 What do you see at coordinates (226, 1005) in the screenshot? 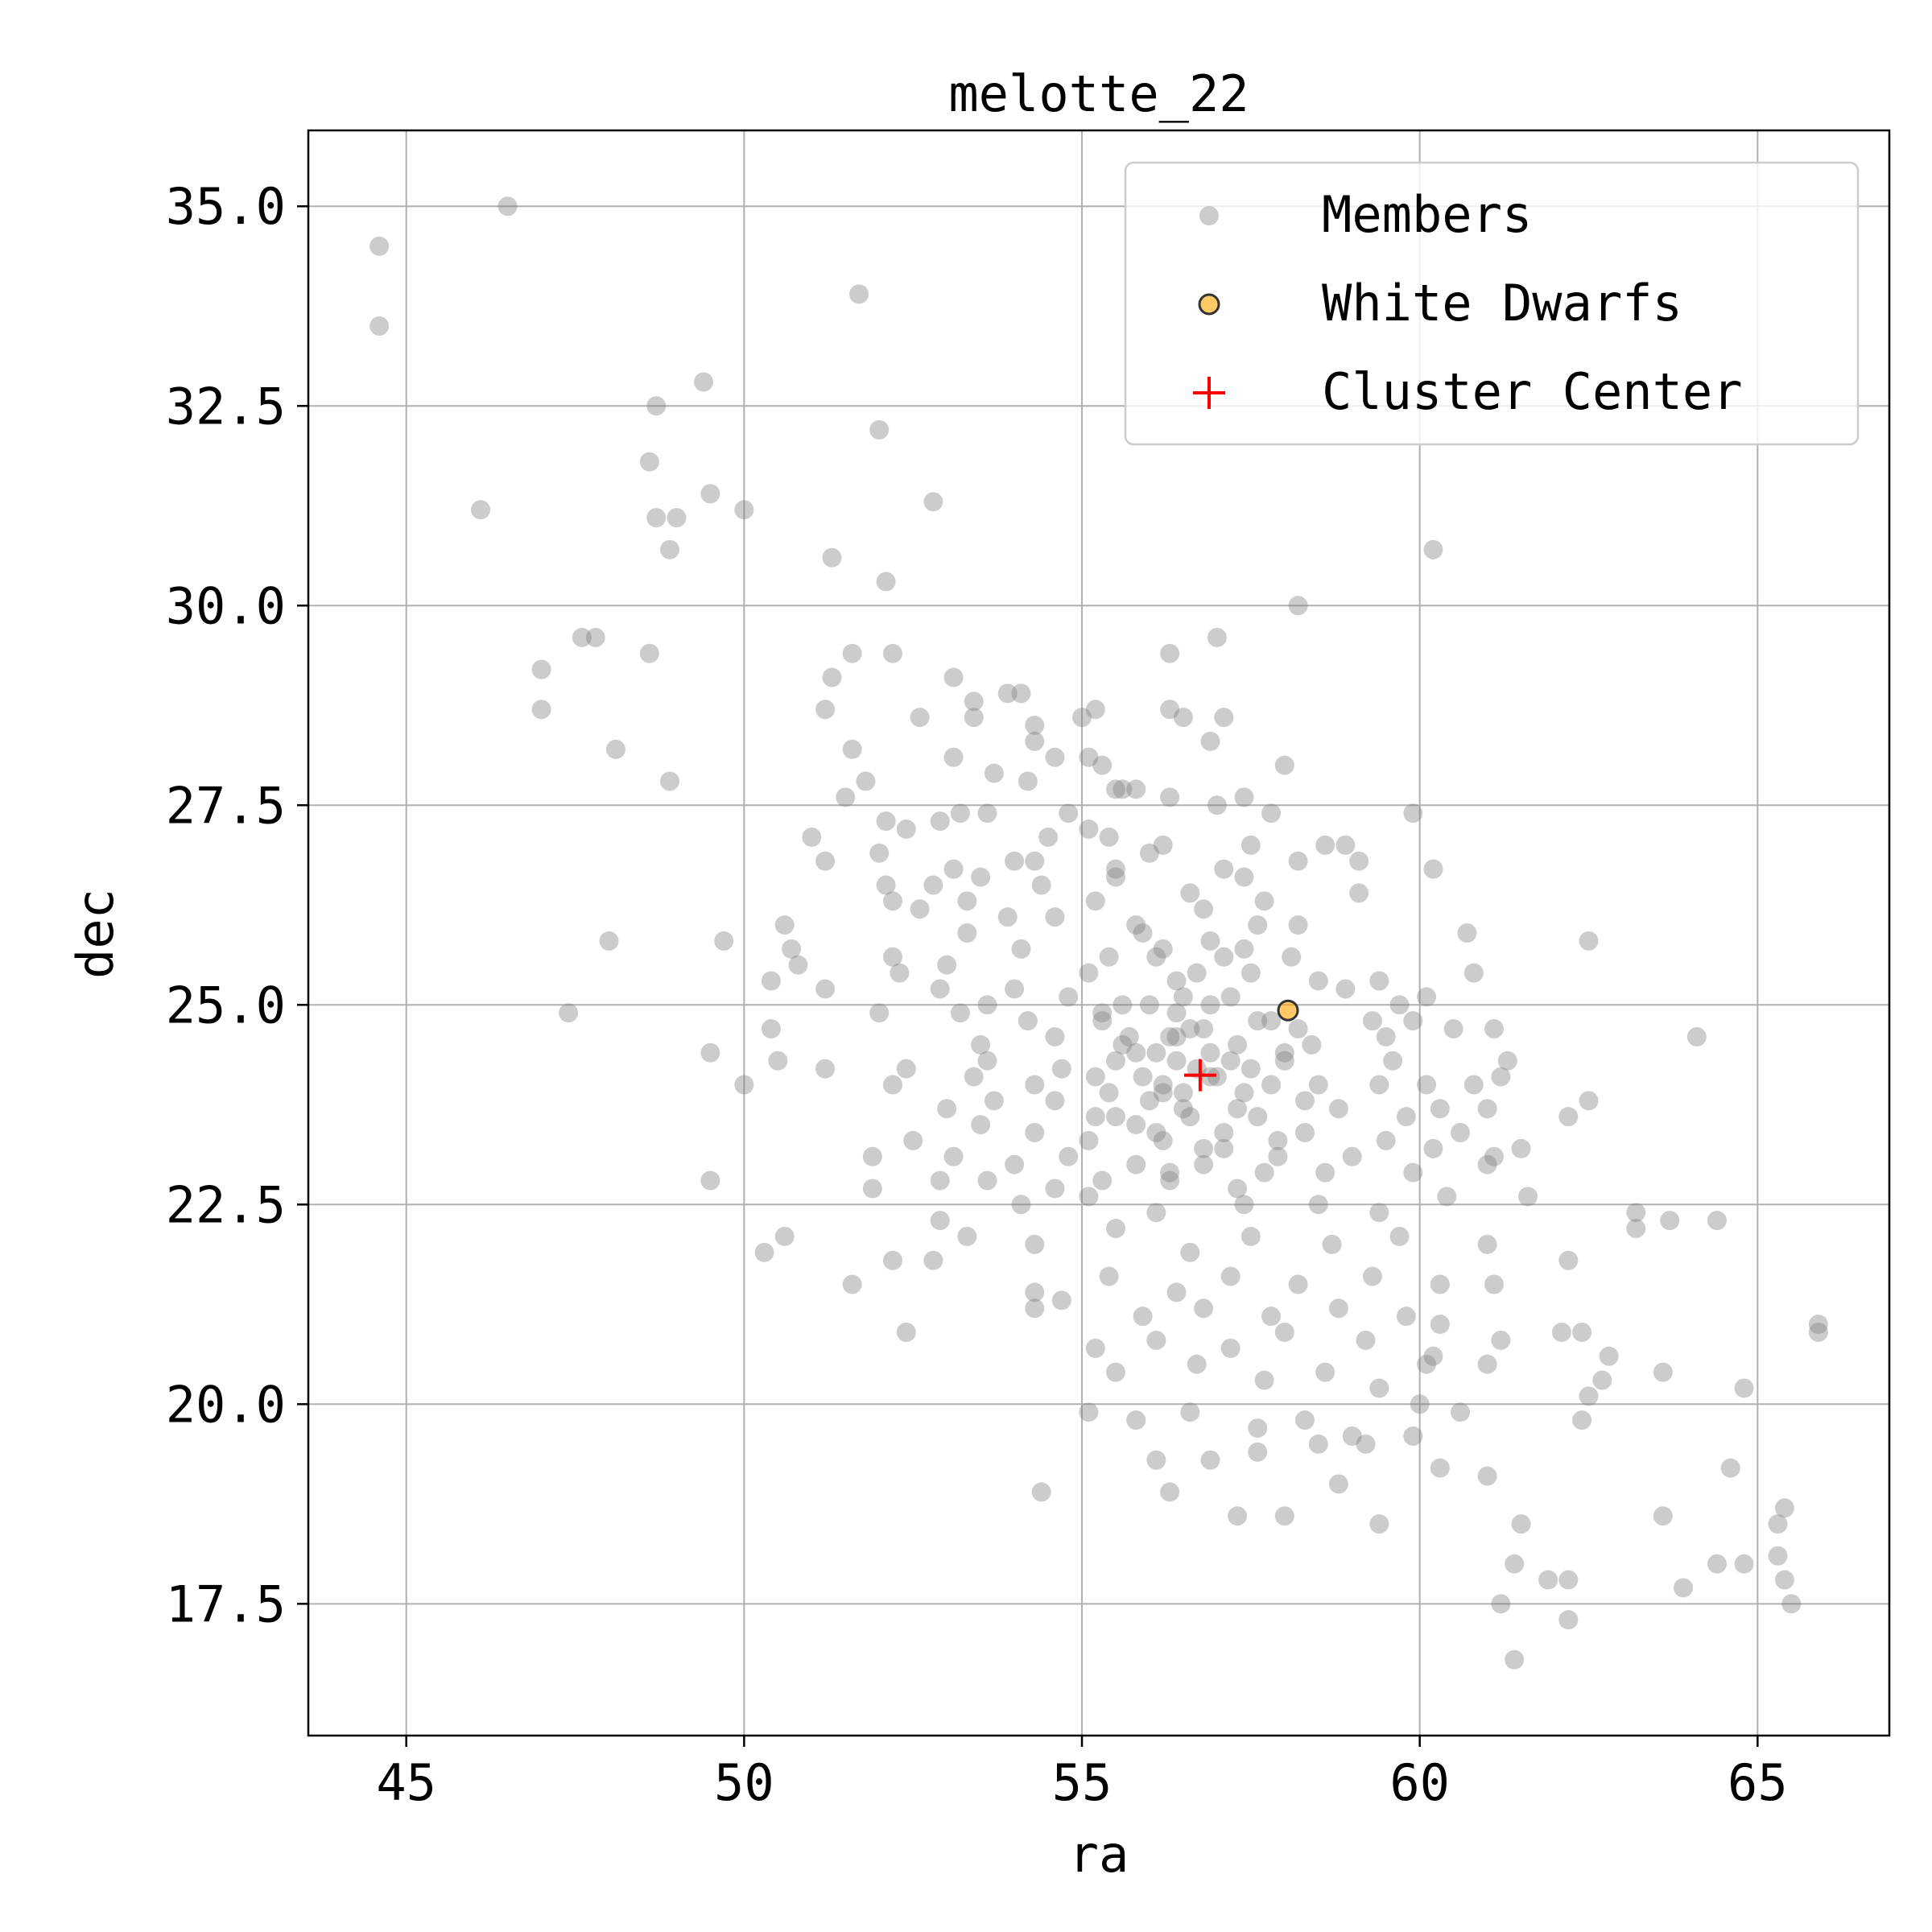
I see `y-tick-label: 25.0` at bounding box center [226, 1005].